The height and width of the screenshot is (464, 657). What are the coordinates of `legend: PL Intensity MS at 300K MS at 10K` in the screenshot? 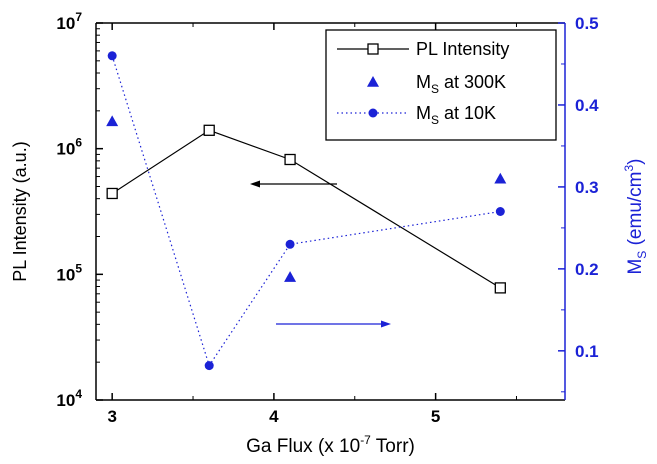 It's located at (441, 85).